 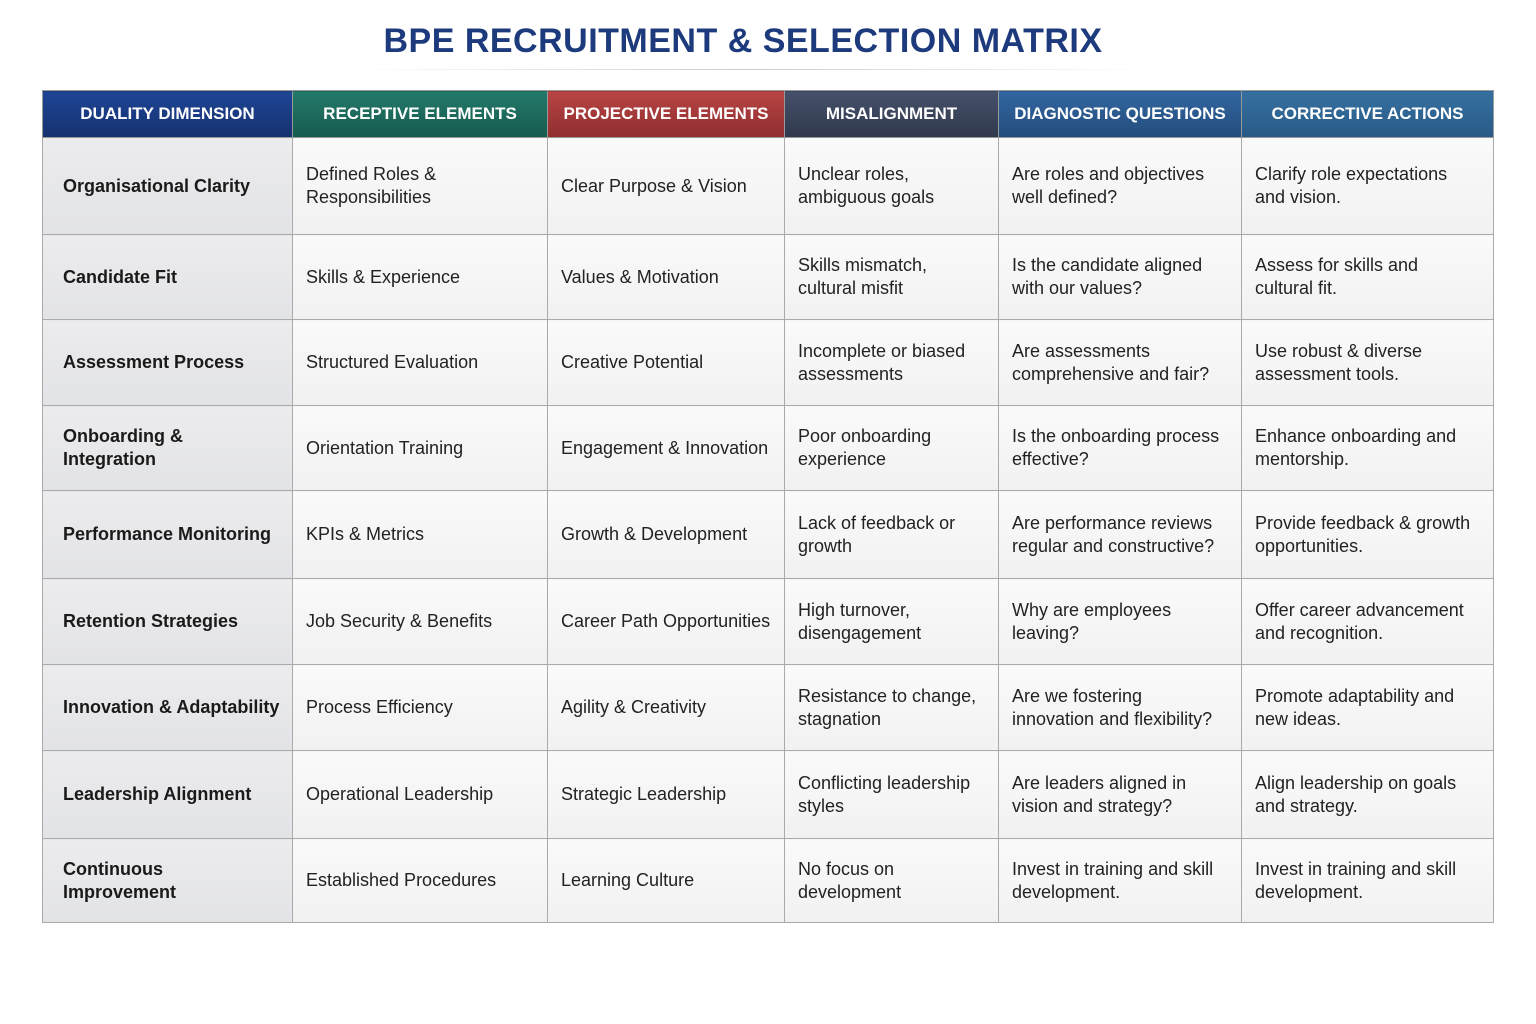 I want to click on row-label: Candidate Fit, so click(x=167, y=277).